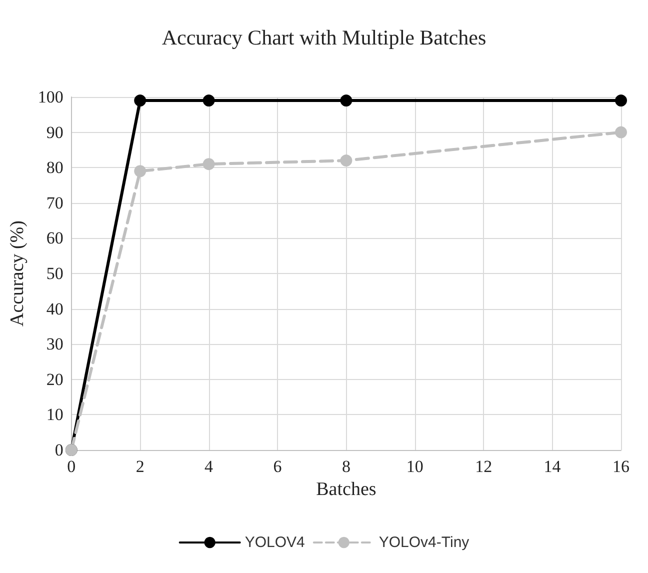 The height and width of the screenshot is (573, 648). What do you see at coordinates (55, 238) in the screenshot?
I see `y-tick-label: 60` at bounding box center [55, 238].